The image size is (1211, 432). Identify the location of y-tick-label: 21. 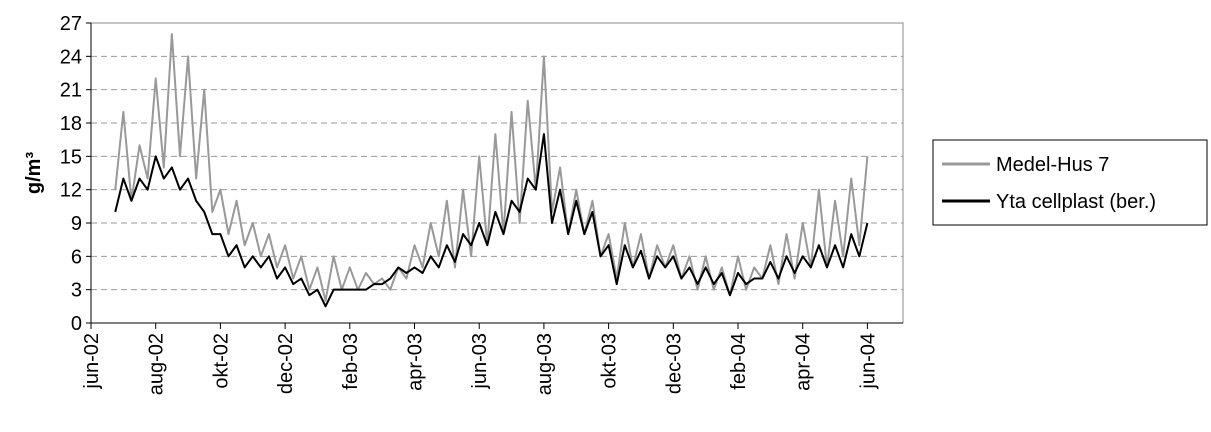
(71, 91).